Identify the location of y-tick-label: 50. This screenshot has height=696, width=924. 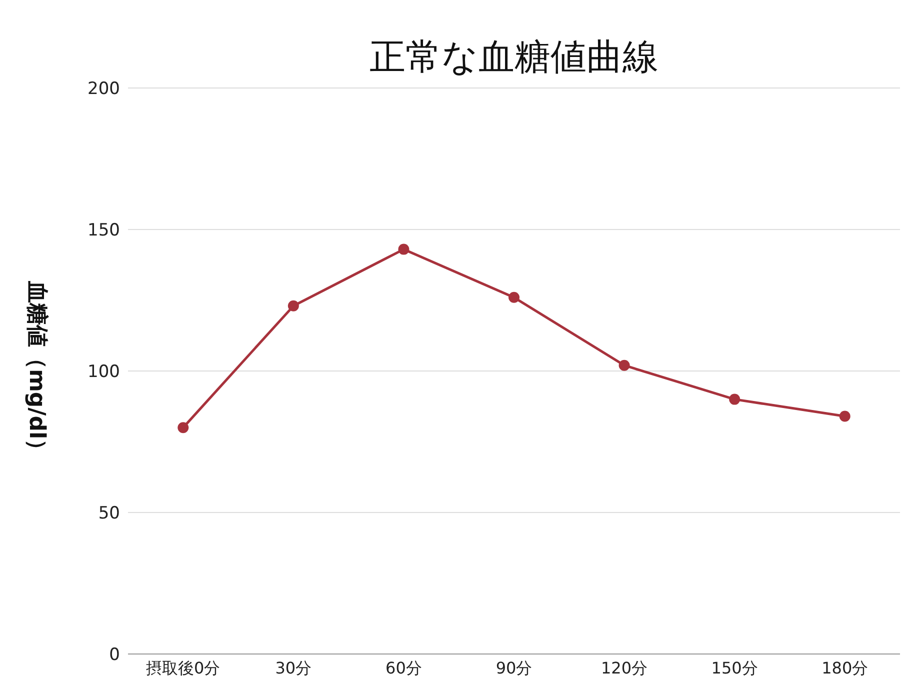
(109, 514).